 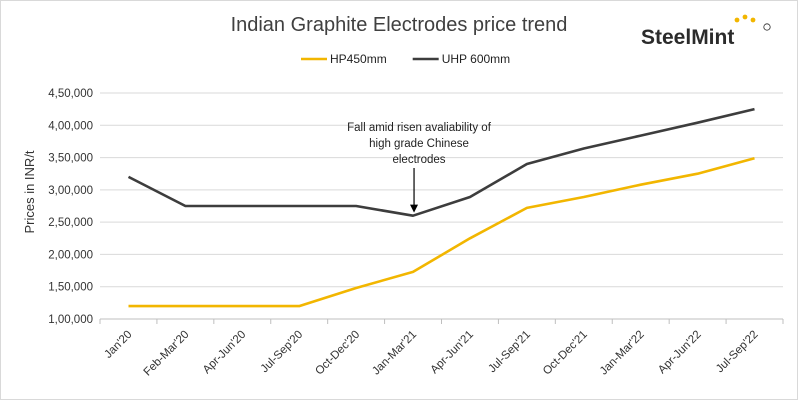 What do you see at coordinates (394, 353) in the screenshot?
I see `x-tick-label: Jan-Mar'21` at bounding box center [394, 353].